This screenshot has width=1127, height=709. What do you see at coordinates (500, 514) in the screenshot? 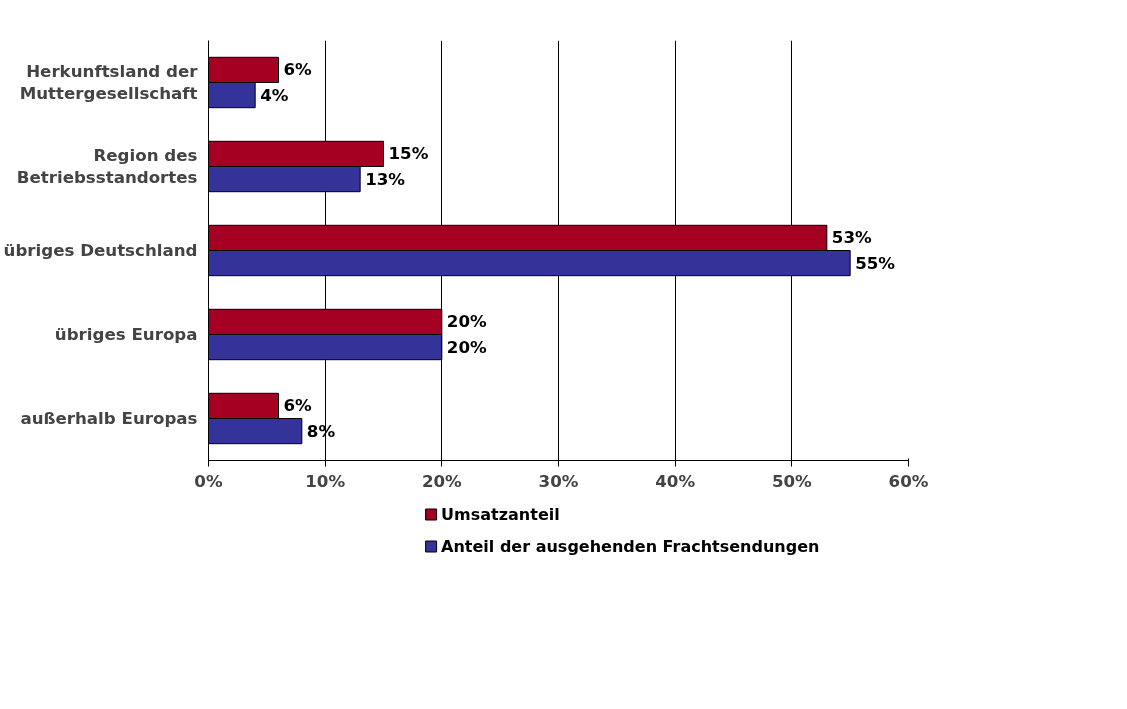
I see `legend-label: Umsatzanteil` at bounding box center [500, 514].